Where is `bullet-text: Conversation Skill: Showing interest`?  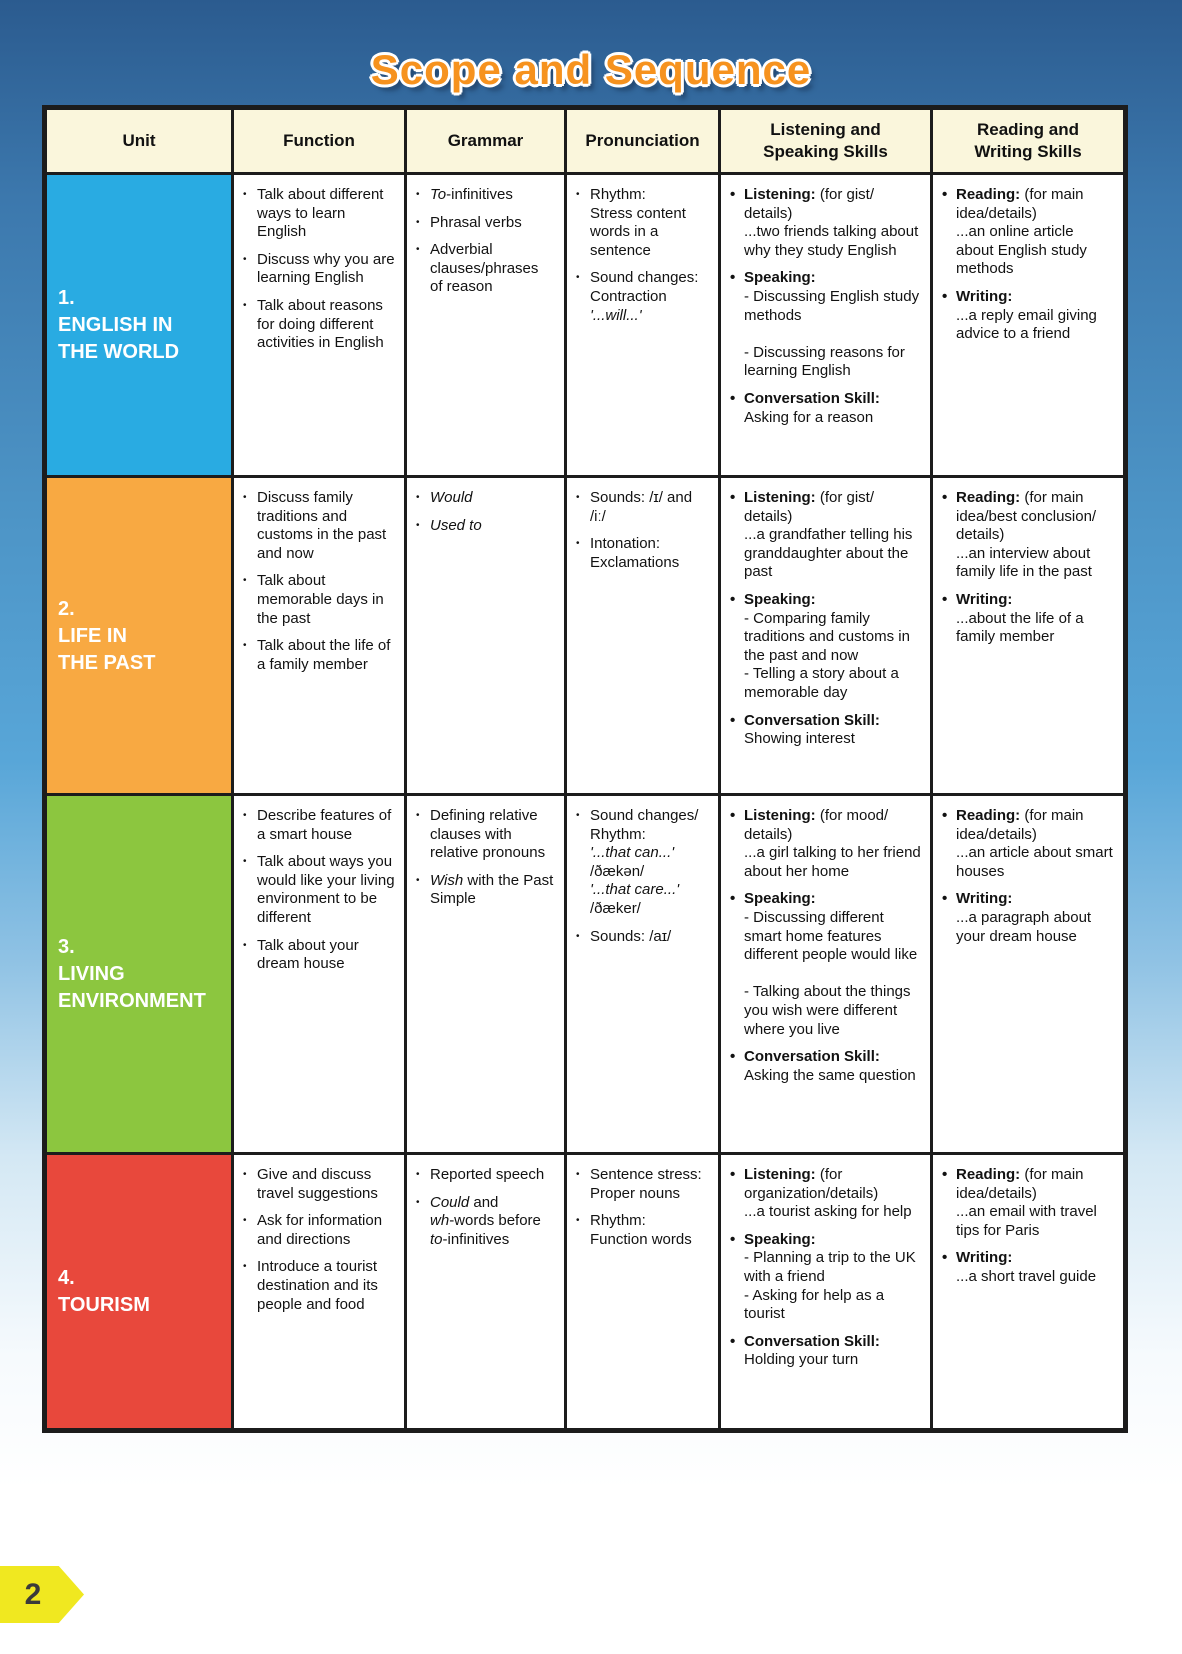
bullet-text: Conversation Skill: Showing interest is located at coordinates (812, 729).